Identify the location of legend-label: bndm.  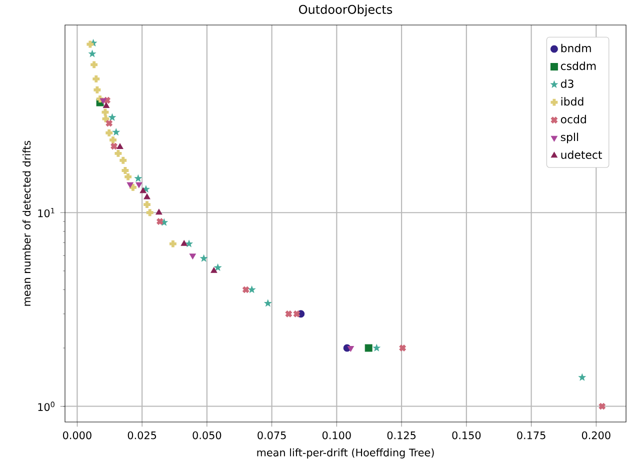
(576, 48).